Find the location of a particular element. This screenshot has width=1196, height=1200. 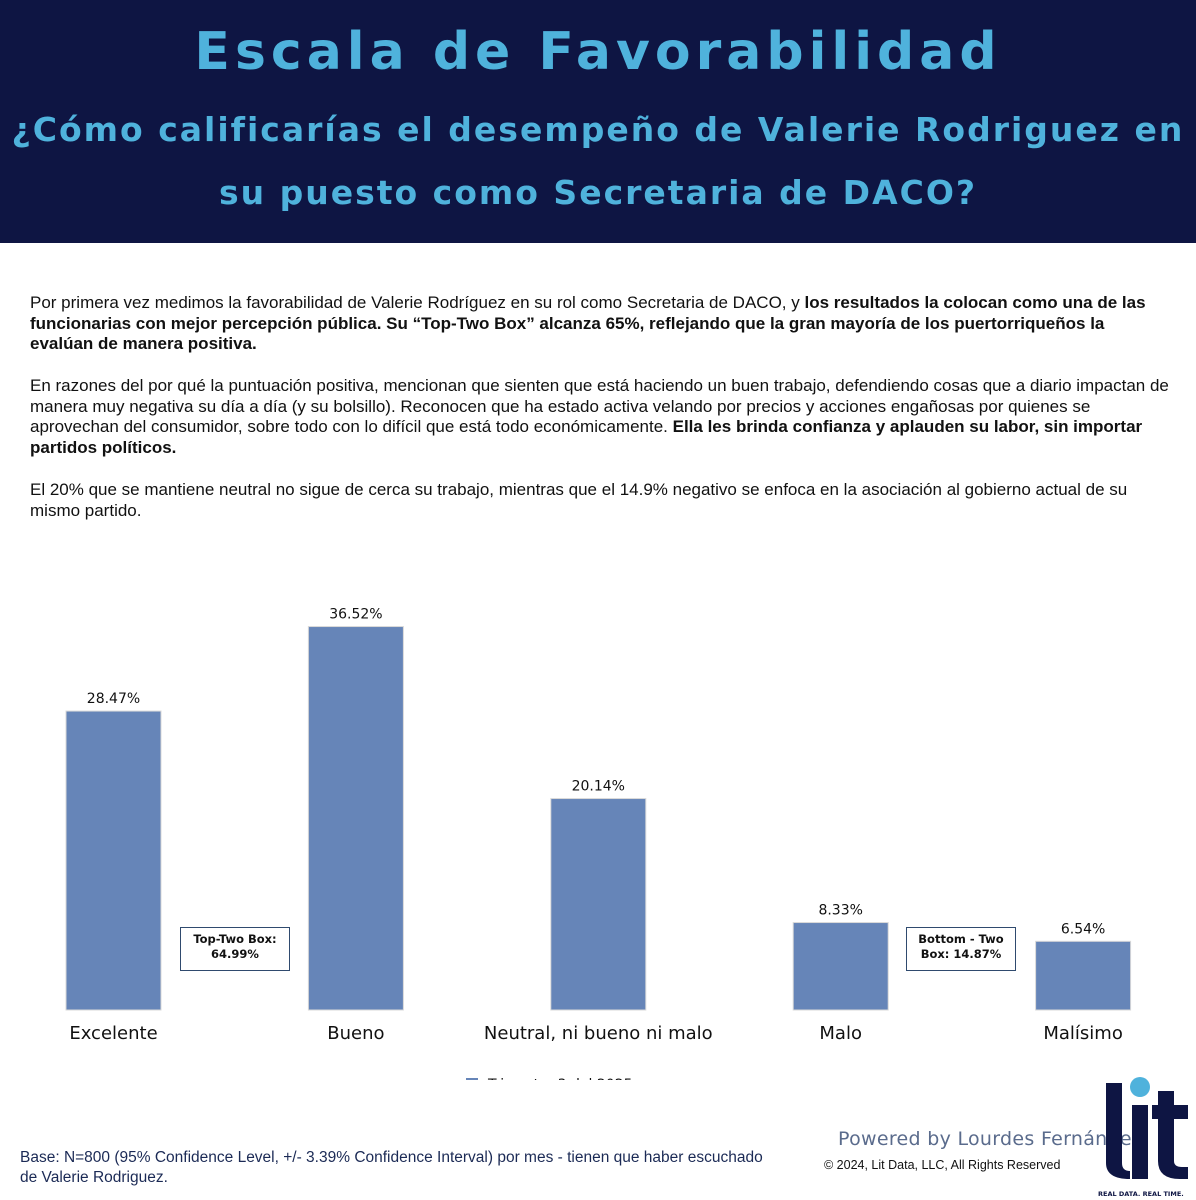

category-label: Malo is located at coordinates (840, 1033).